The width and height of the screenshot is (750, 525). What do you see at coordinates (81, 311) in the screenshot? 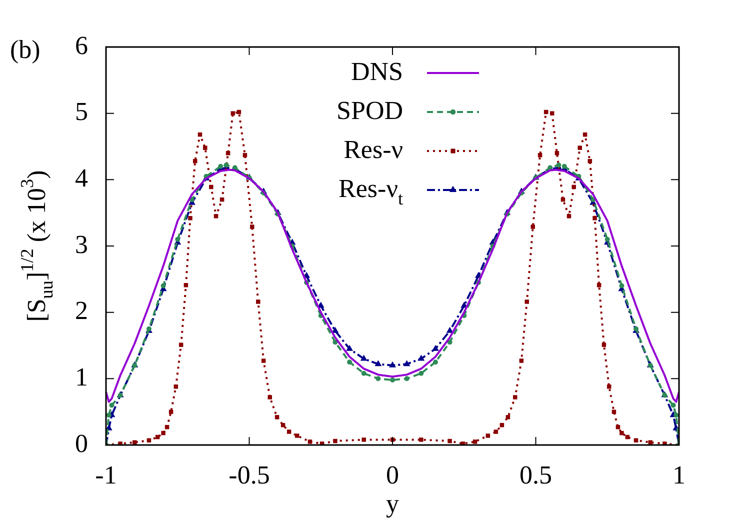
I see `y-tick-label: 2` at bounding box center [81, 311].